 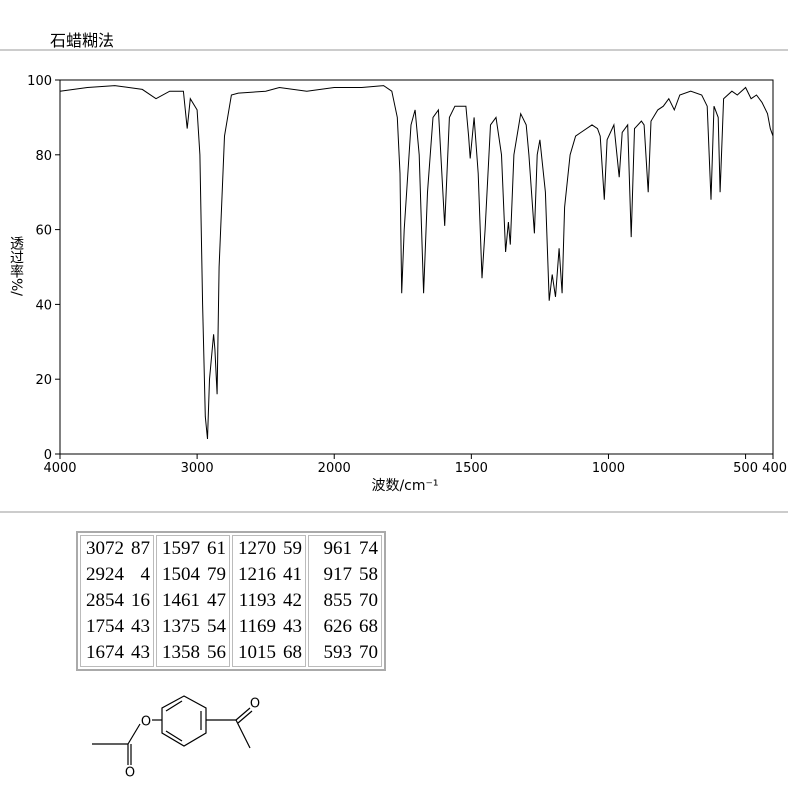 What do you see at coordinates (43, 380) in the screenshot?
I see `y-tick-label: 20` at bounding box center [43, 380].